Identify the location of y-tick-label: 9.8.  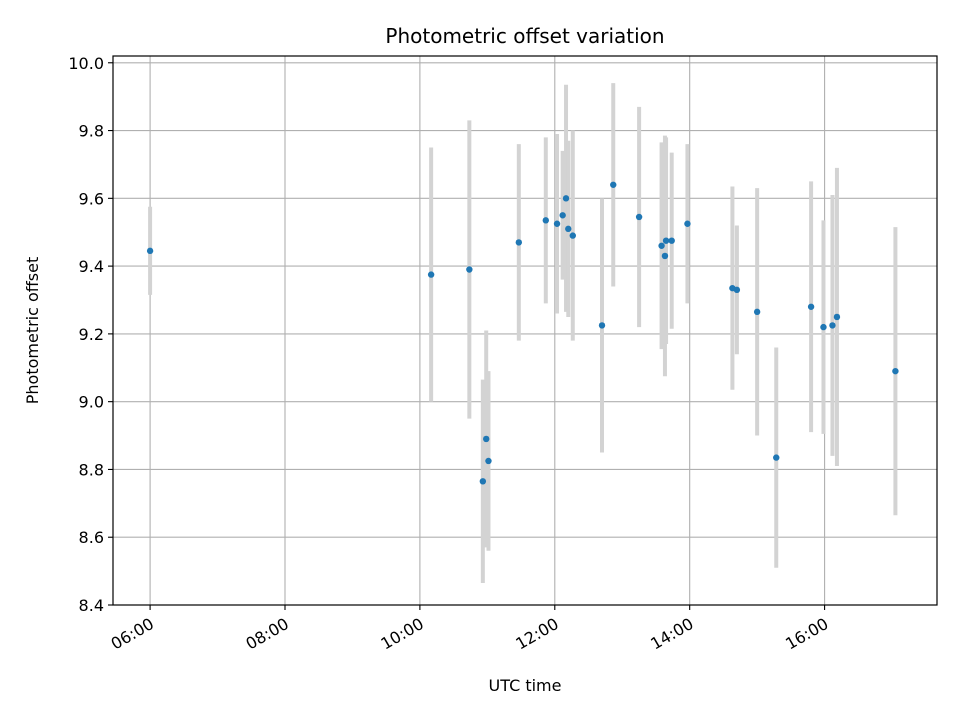
(91, 131).